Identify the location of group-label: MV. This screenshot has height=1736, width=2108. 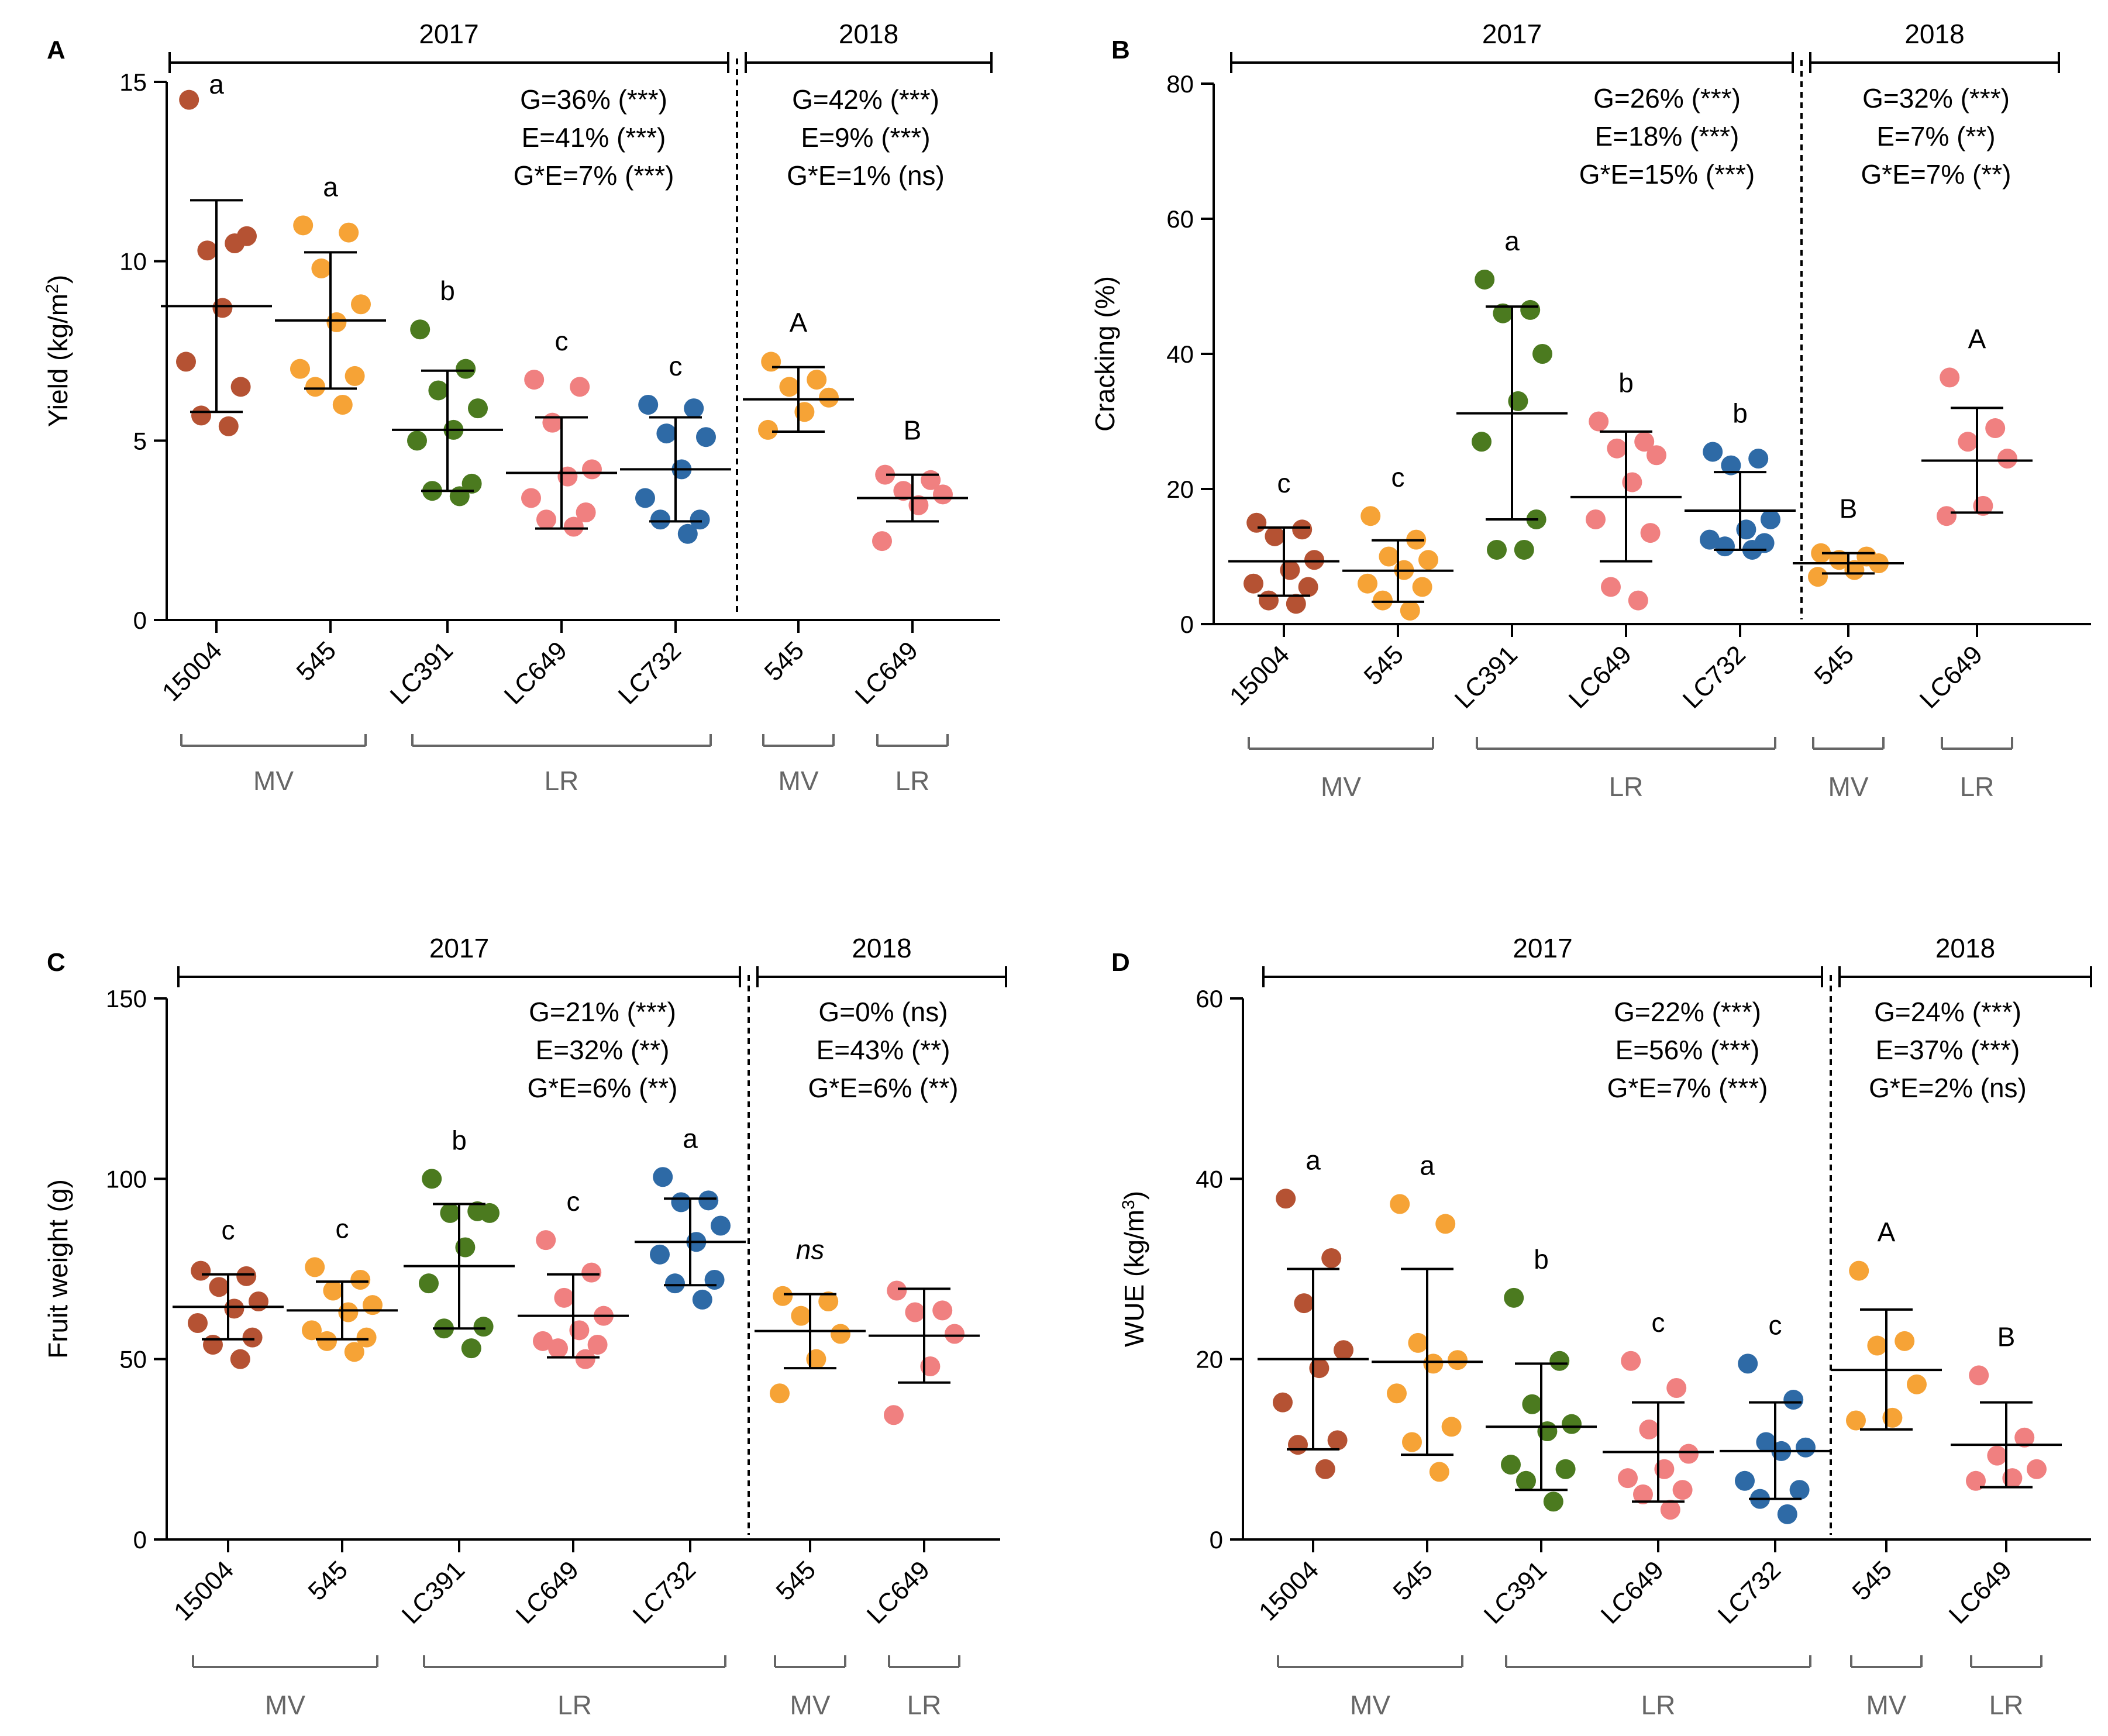
(1848, 786).